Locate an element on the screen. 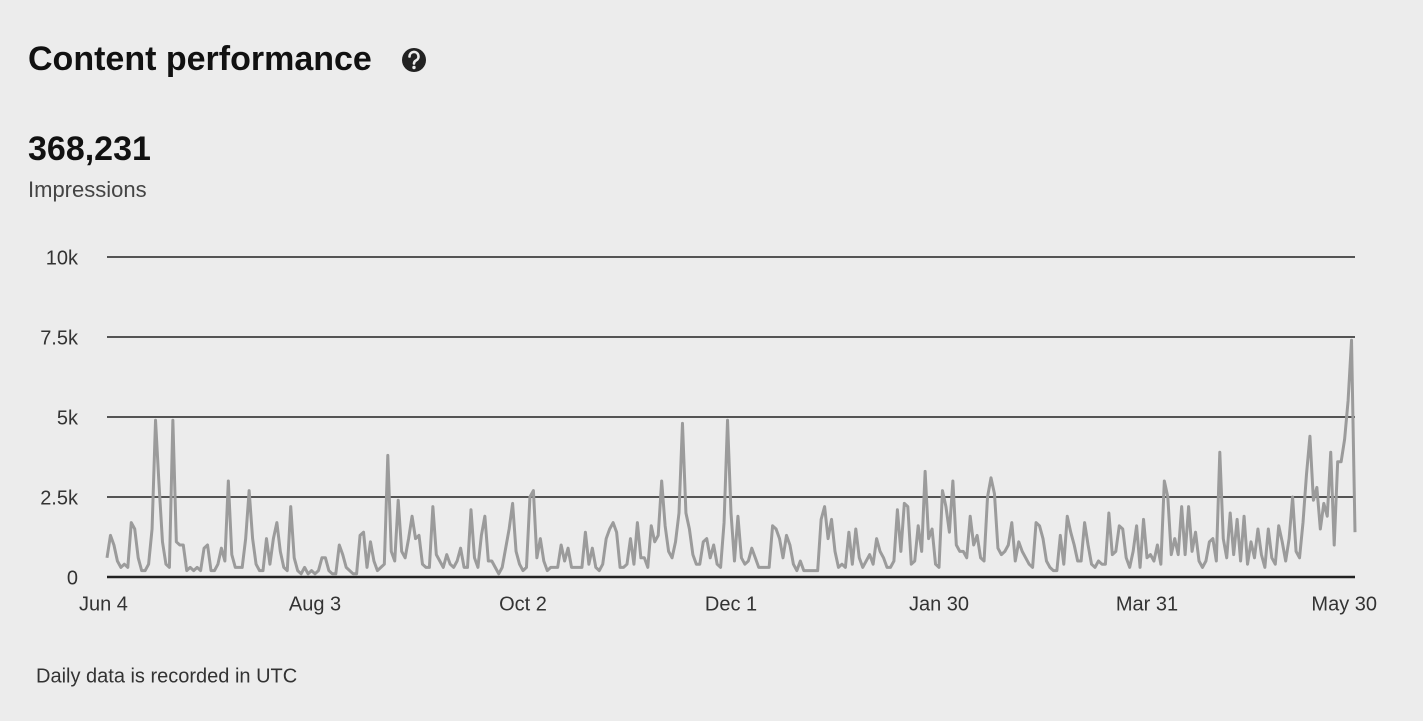 This screenshot has height=721, width=1423. summary-label: Impressions is located at coordinates (87, 189).